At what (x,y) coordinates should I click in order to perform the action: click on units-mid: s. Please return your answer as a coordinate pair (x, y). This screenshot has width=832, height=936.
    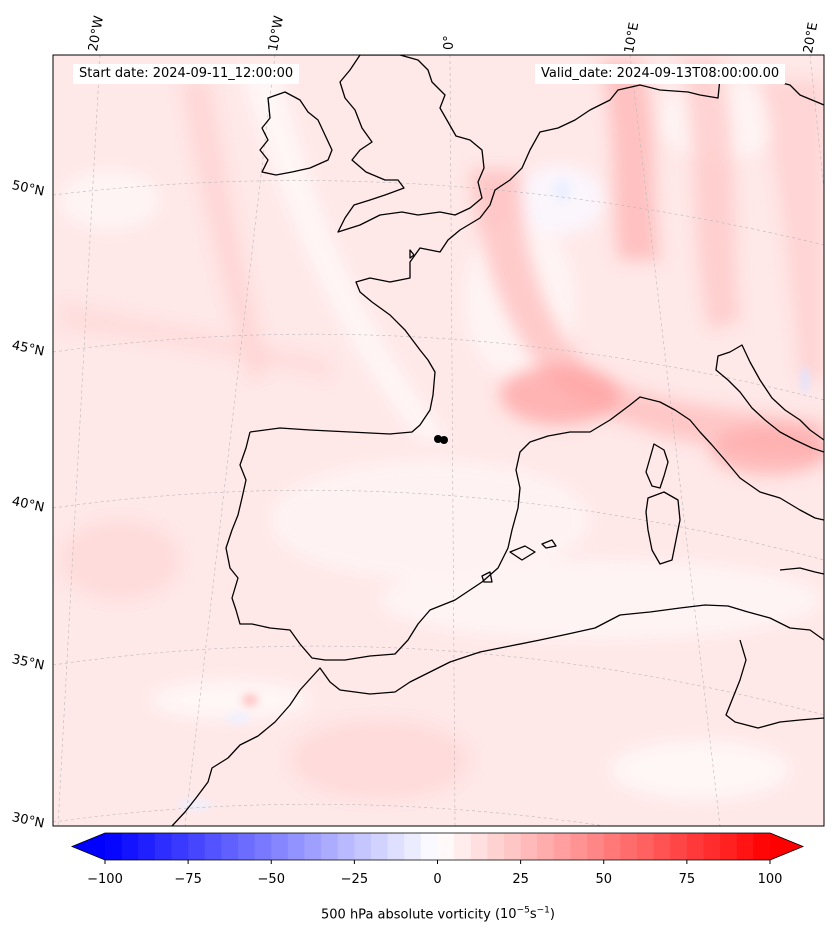
    Looking at the image, I should click on (533, 915).